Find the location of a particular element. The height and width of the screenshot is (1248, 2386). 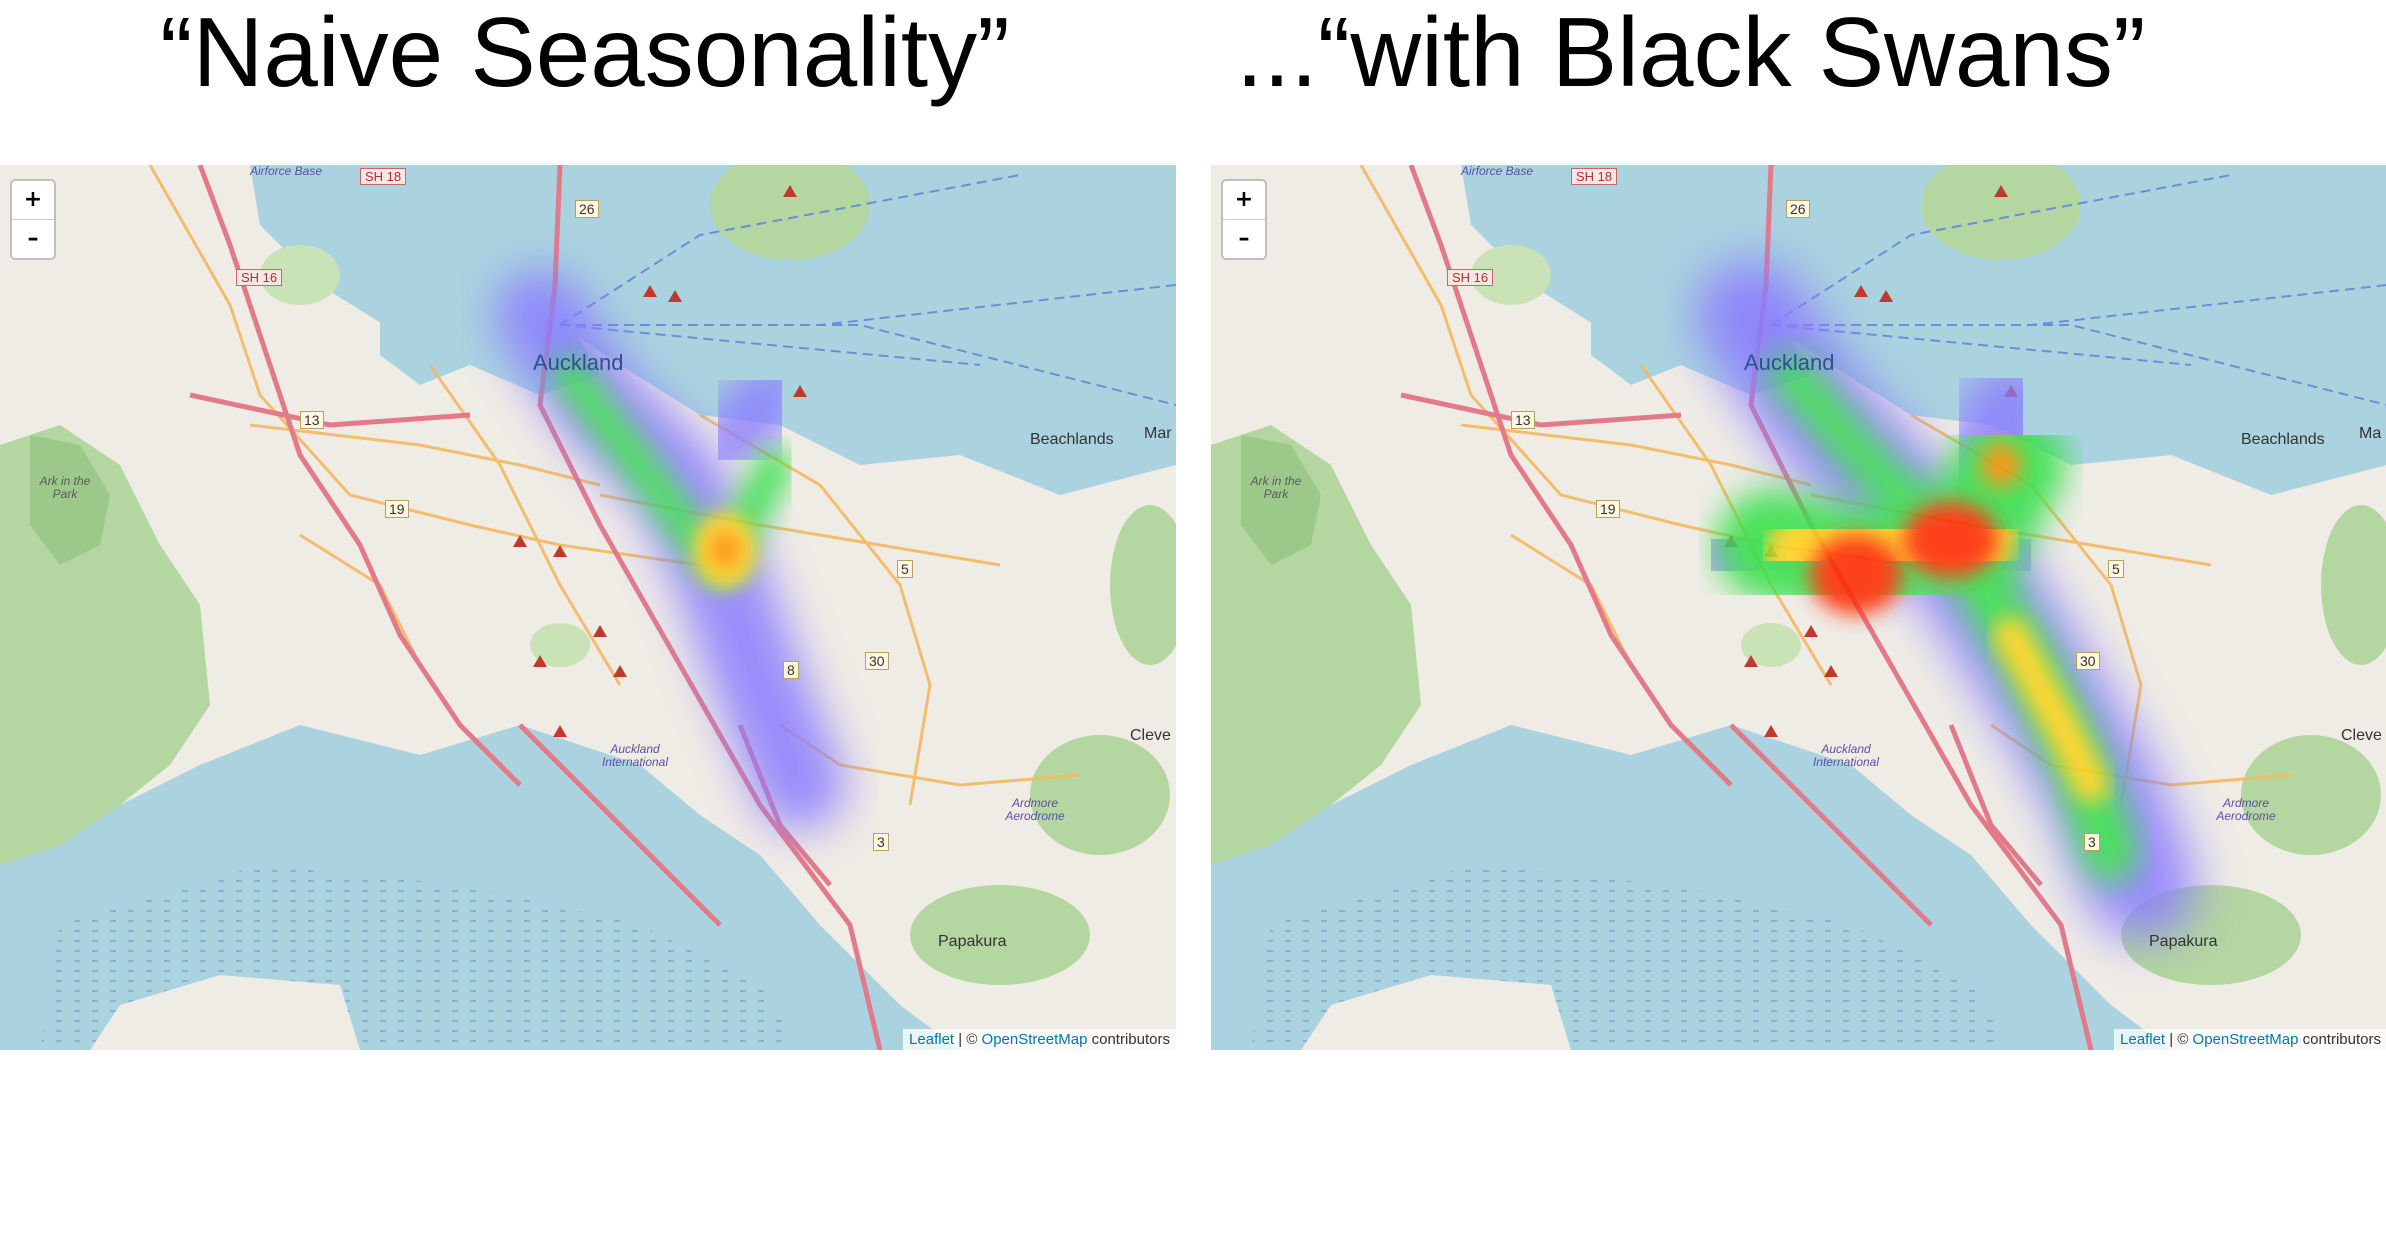

label-mar: Ma is located at coordinates (2370, 433).